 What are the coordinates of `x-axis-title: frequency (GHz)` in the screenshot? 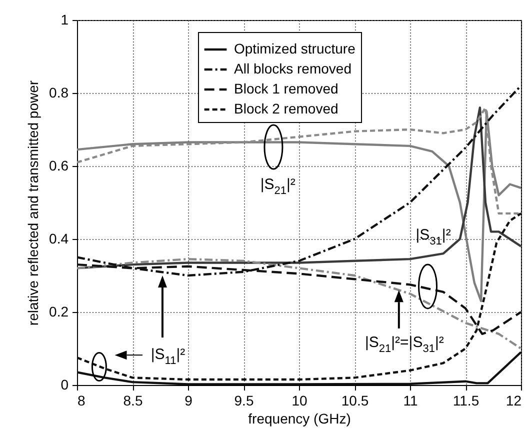 It's located at (299, 418).